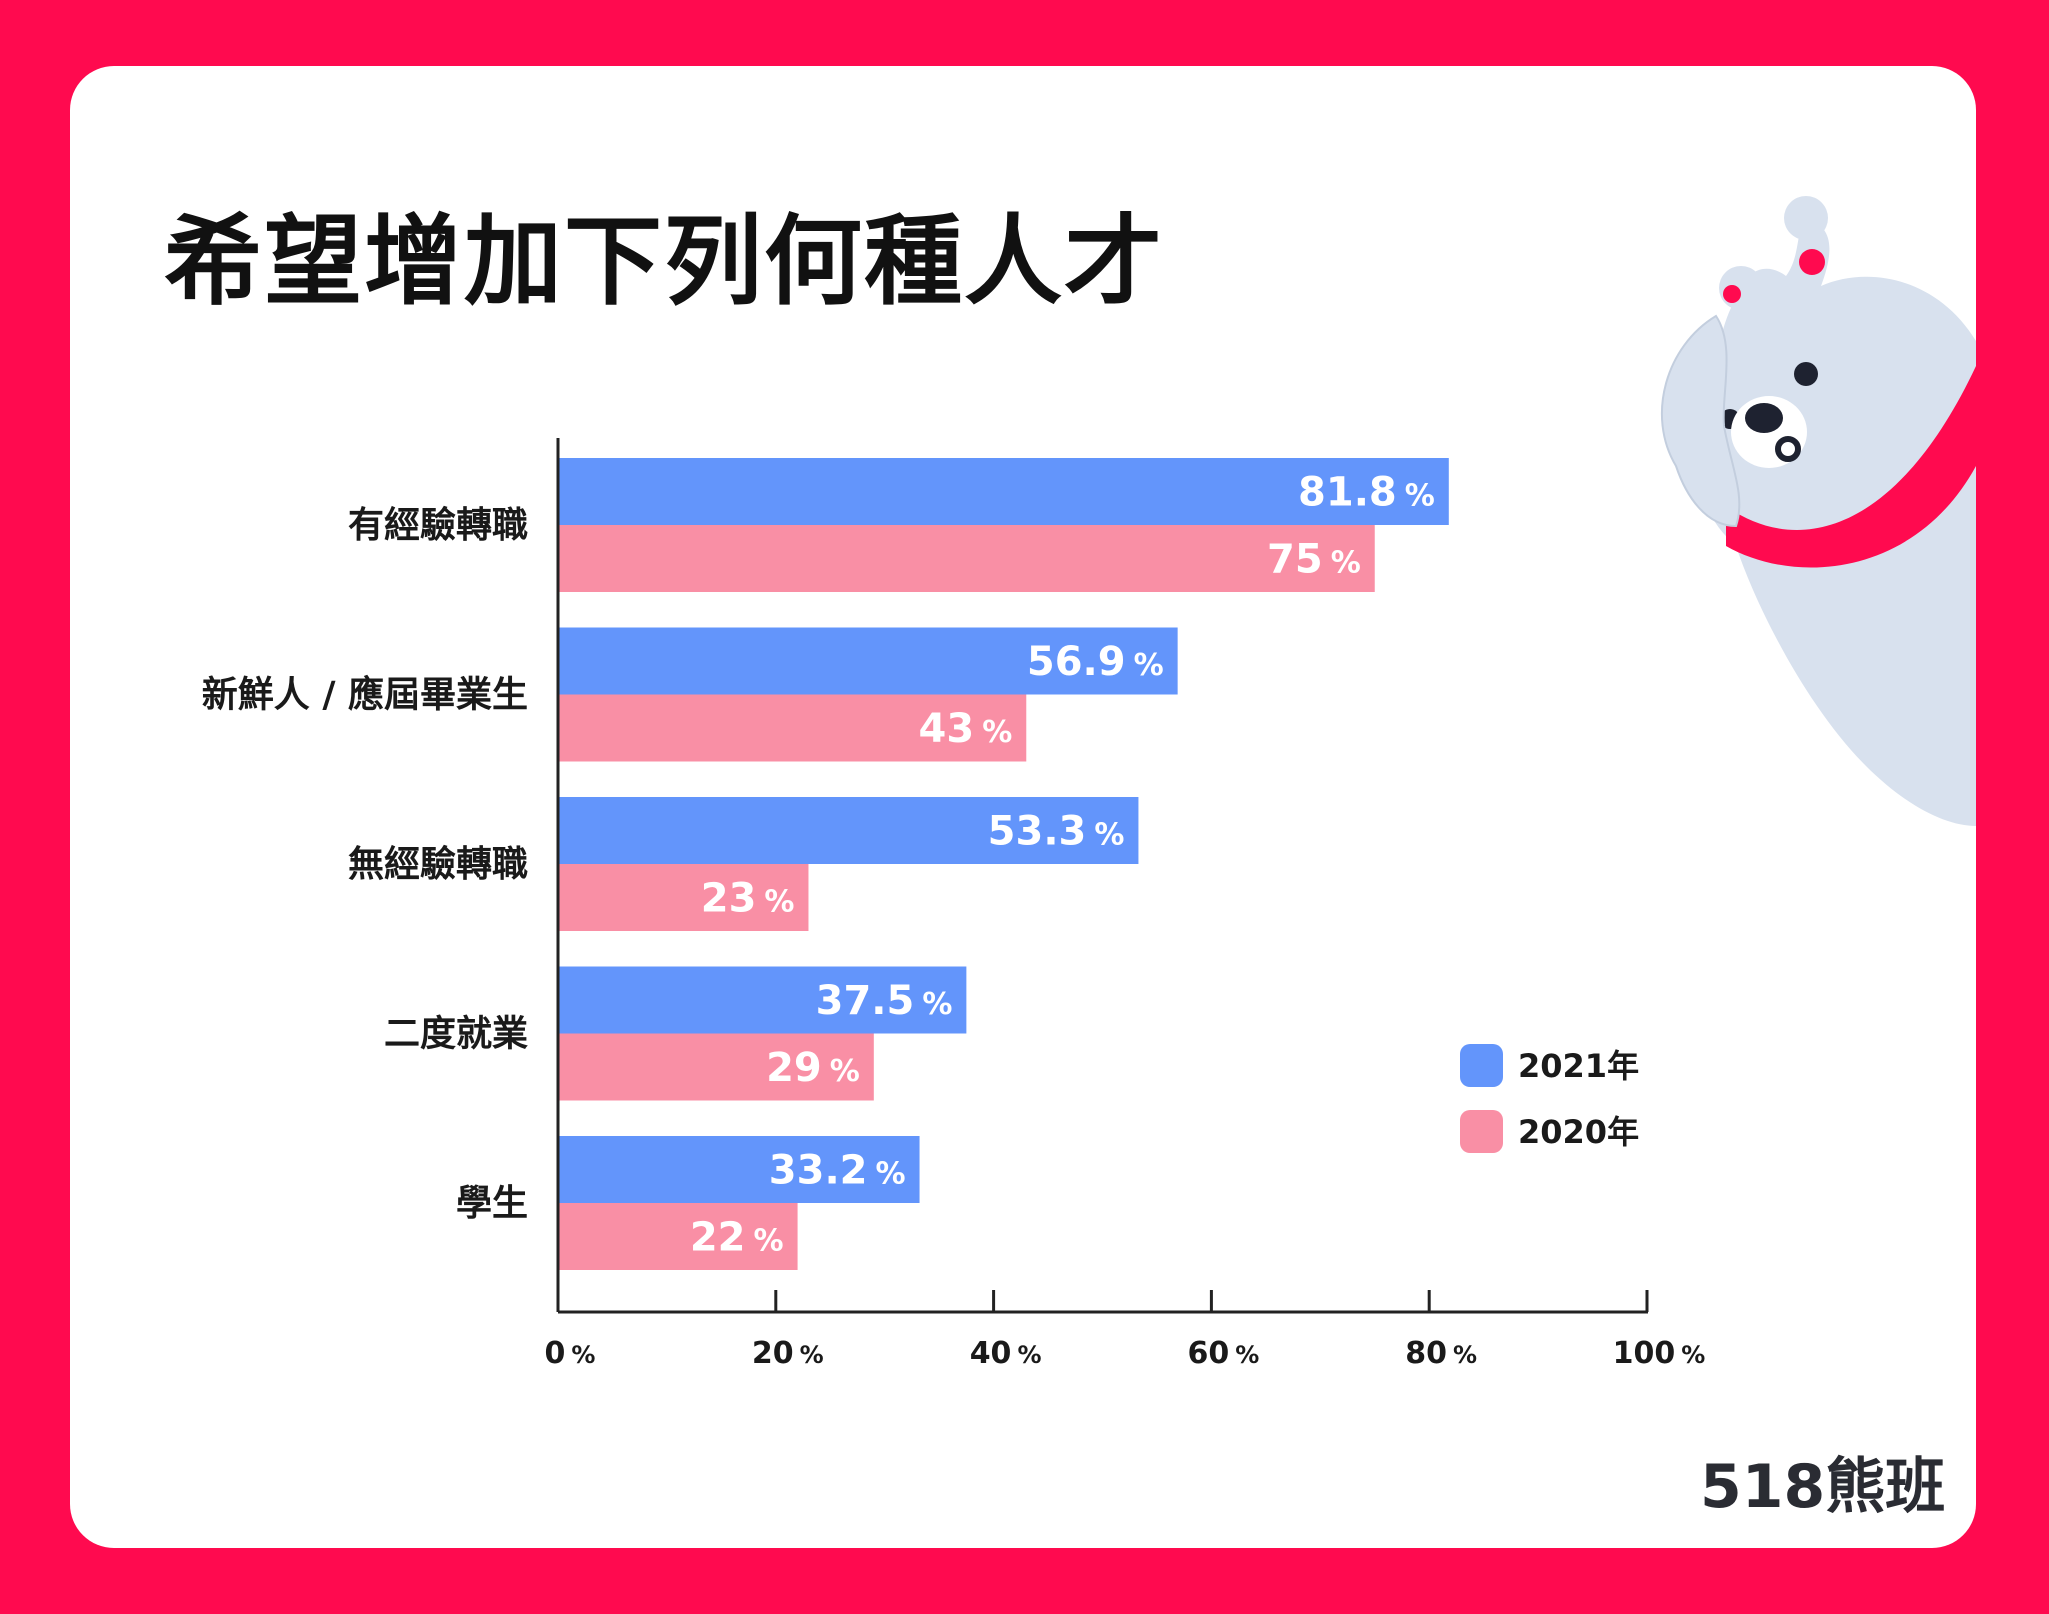  What do you see at coordinates (1481, 1065) in the screenshot?
I see `legend-swatch-2021` at bounding box center [1481, 1065].